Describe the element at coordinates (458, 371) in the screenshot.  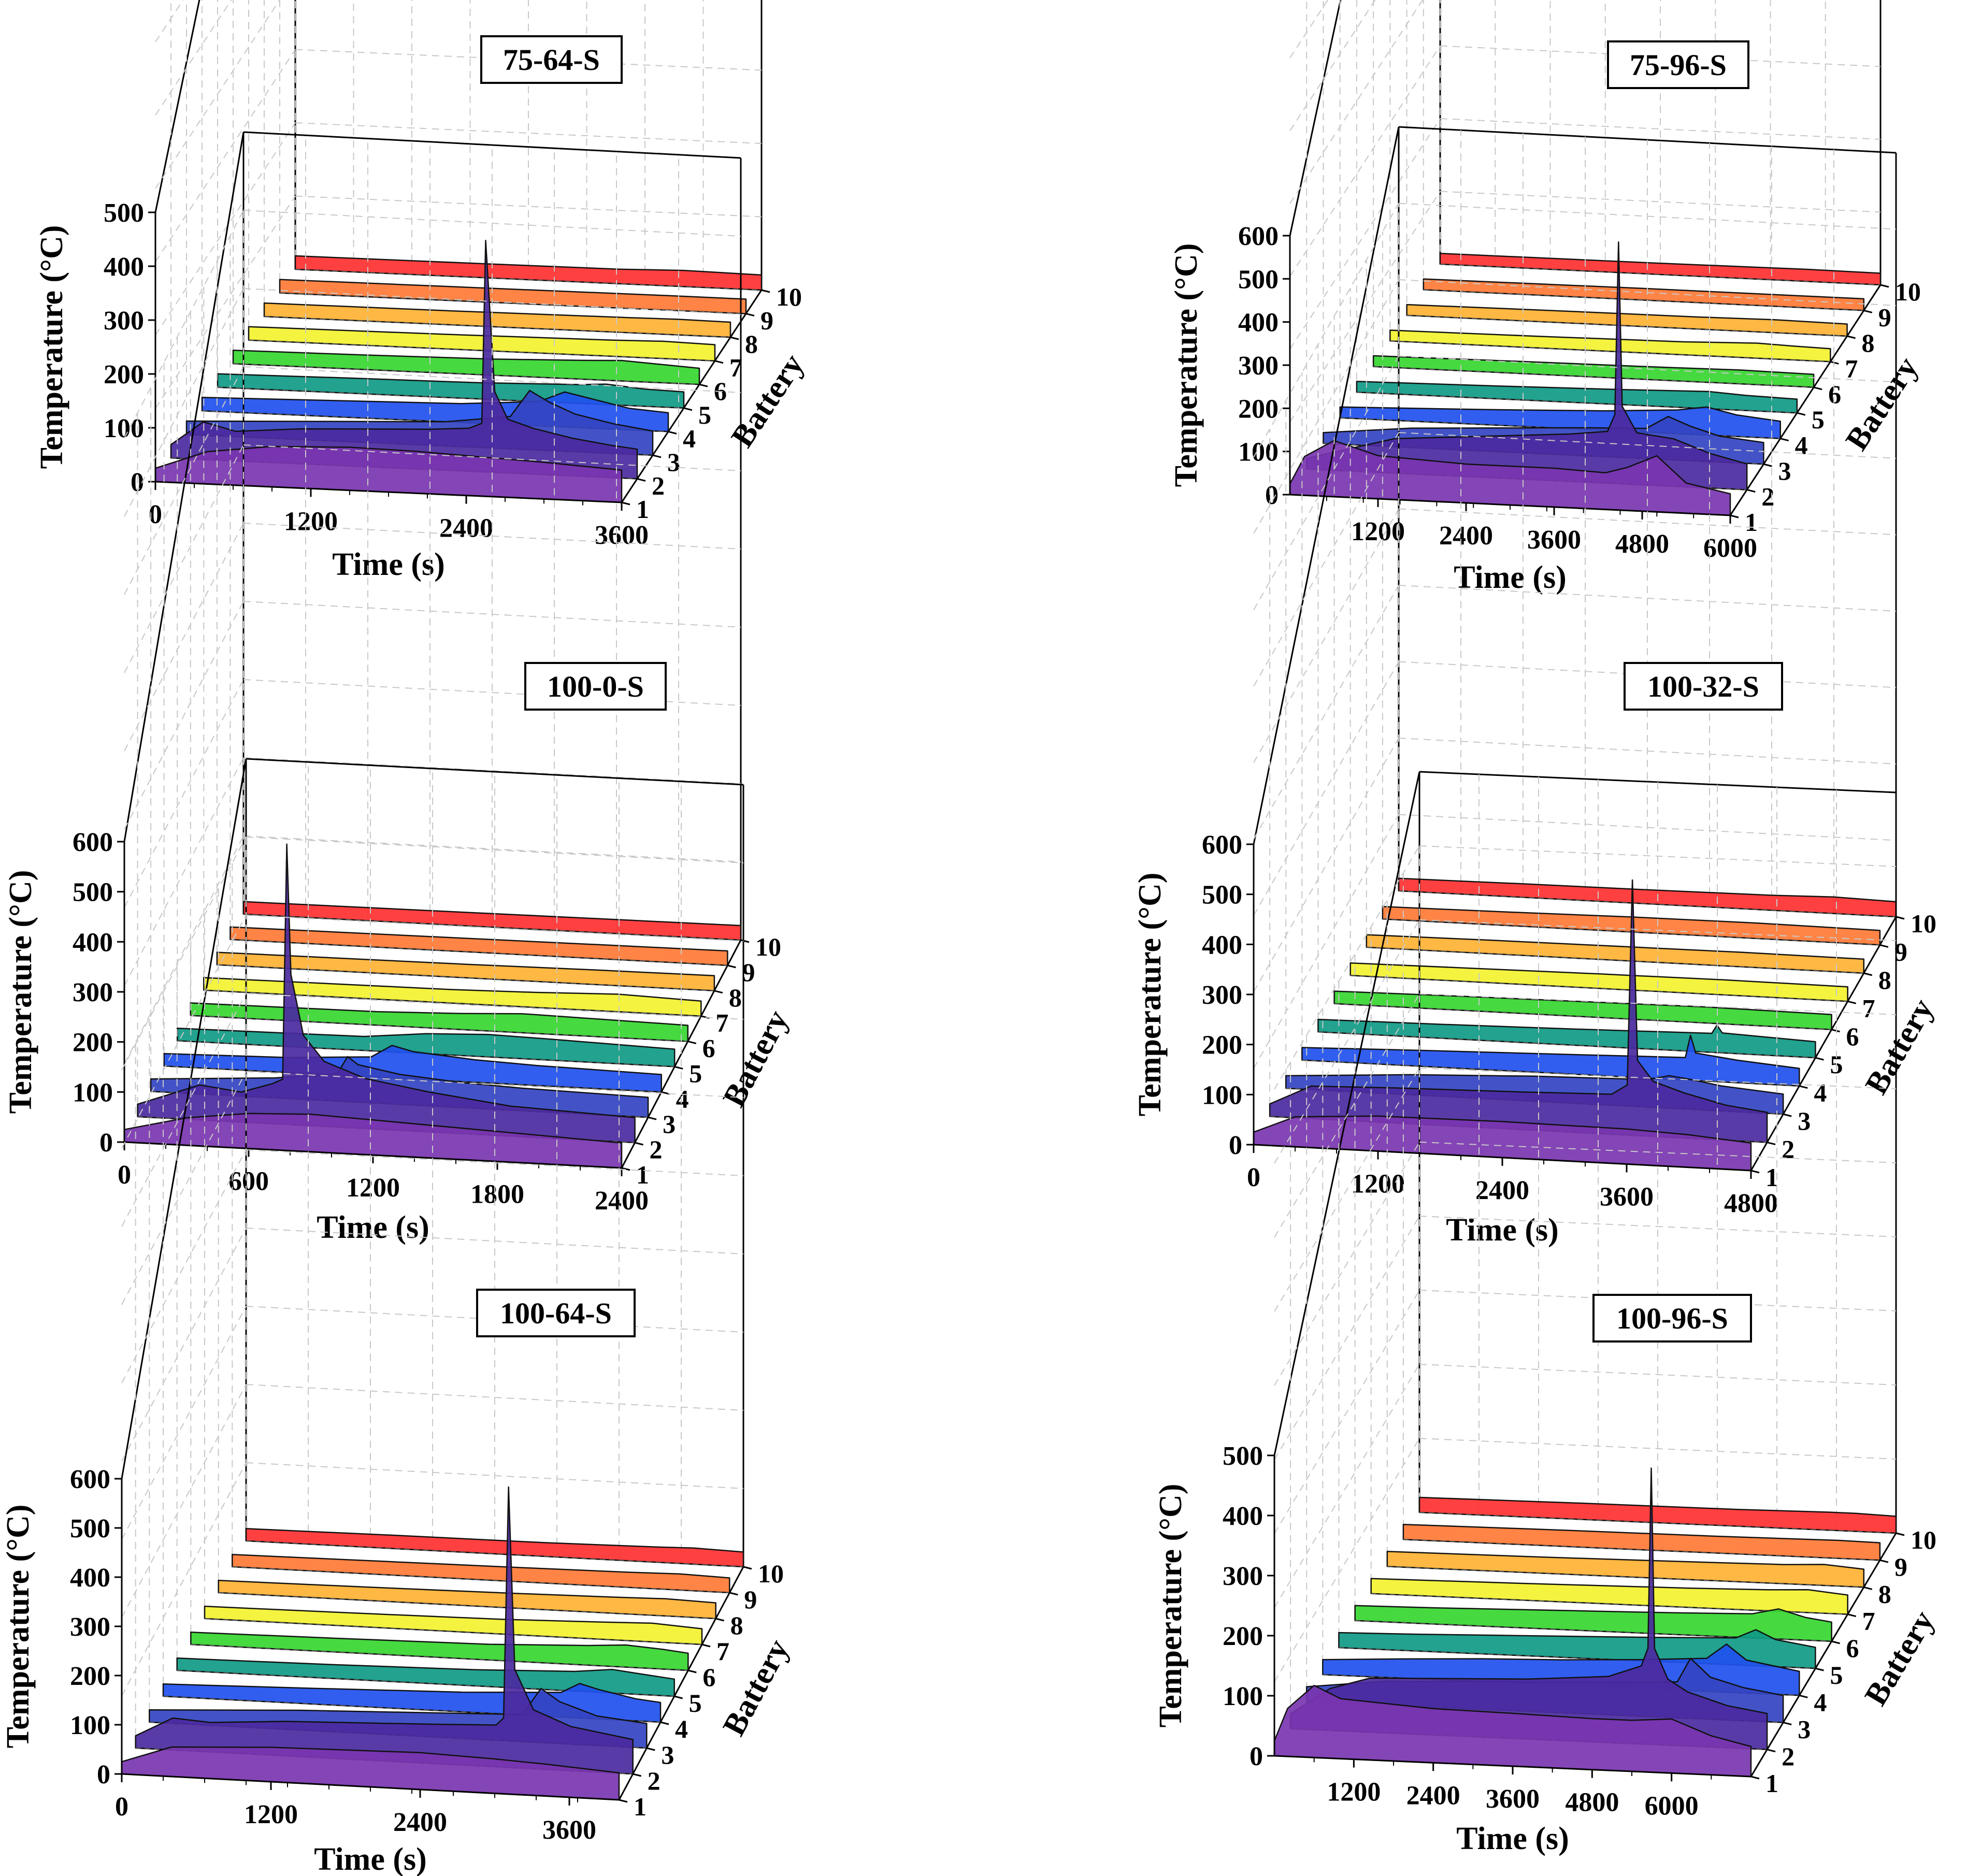
I see `series-group` at that location.